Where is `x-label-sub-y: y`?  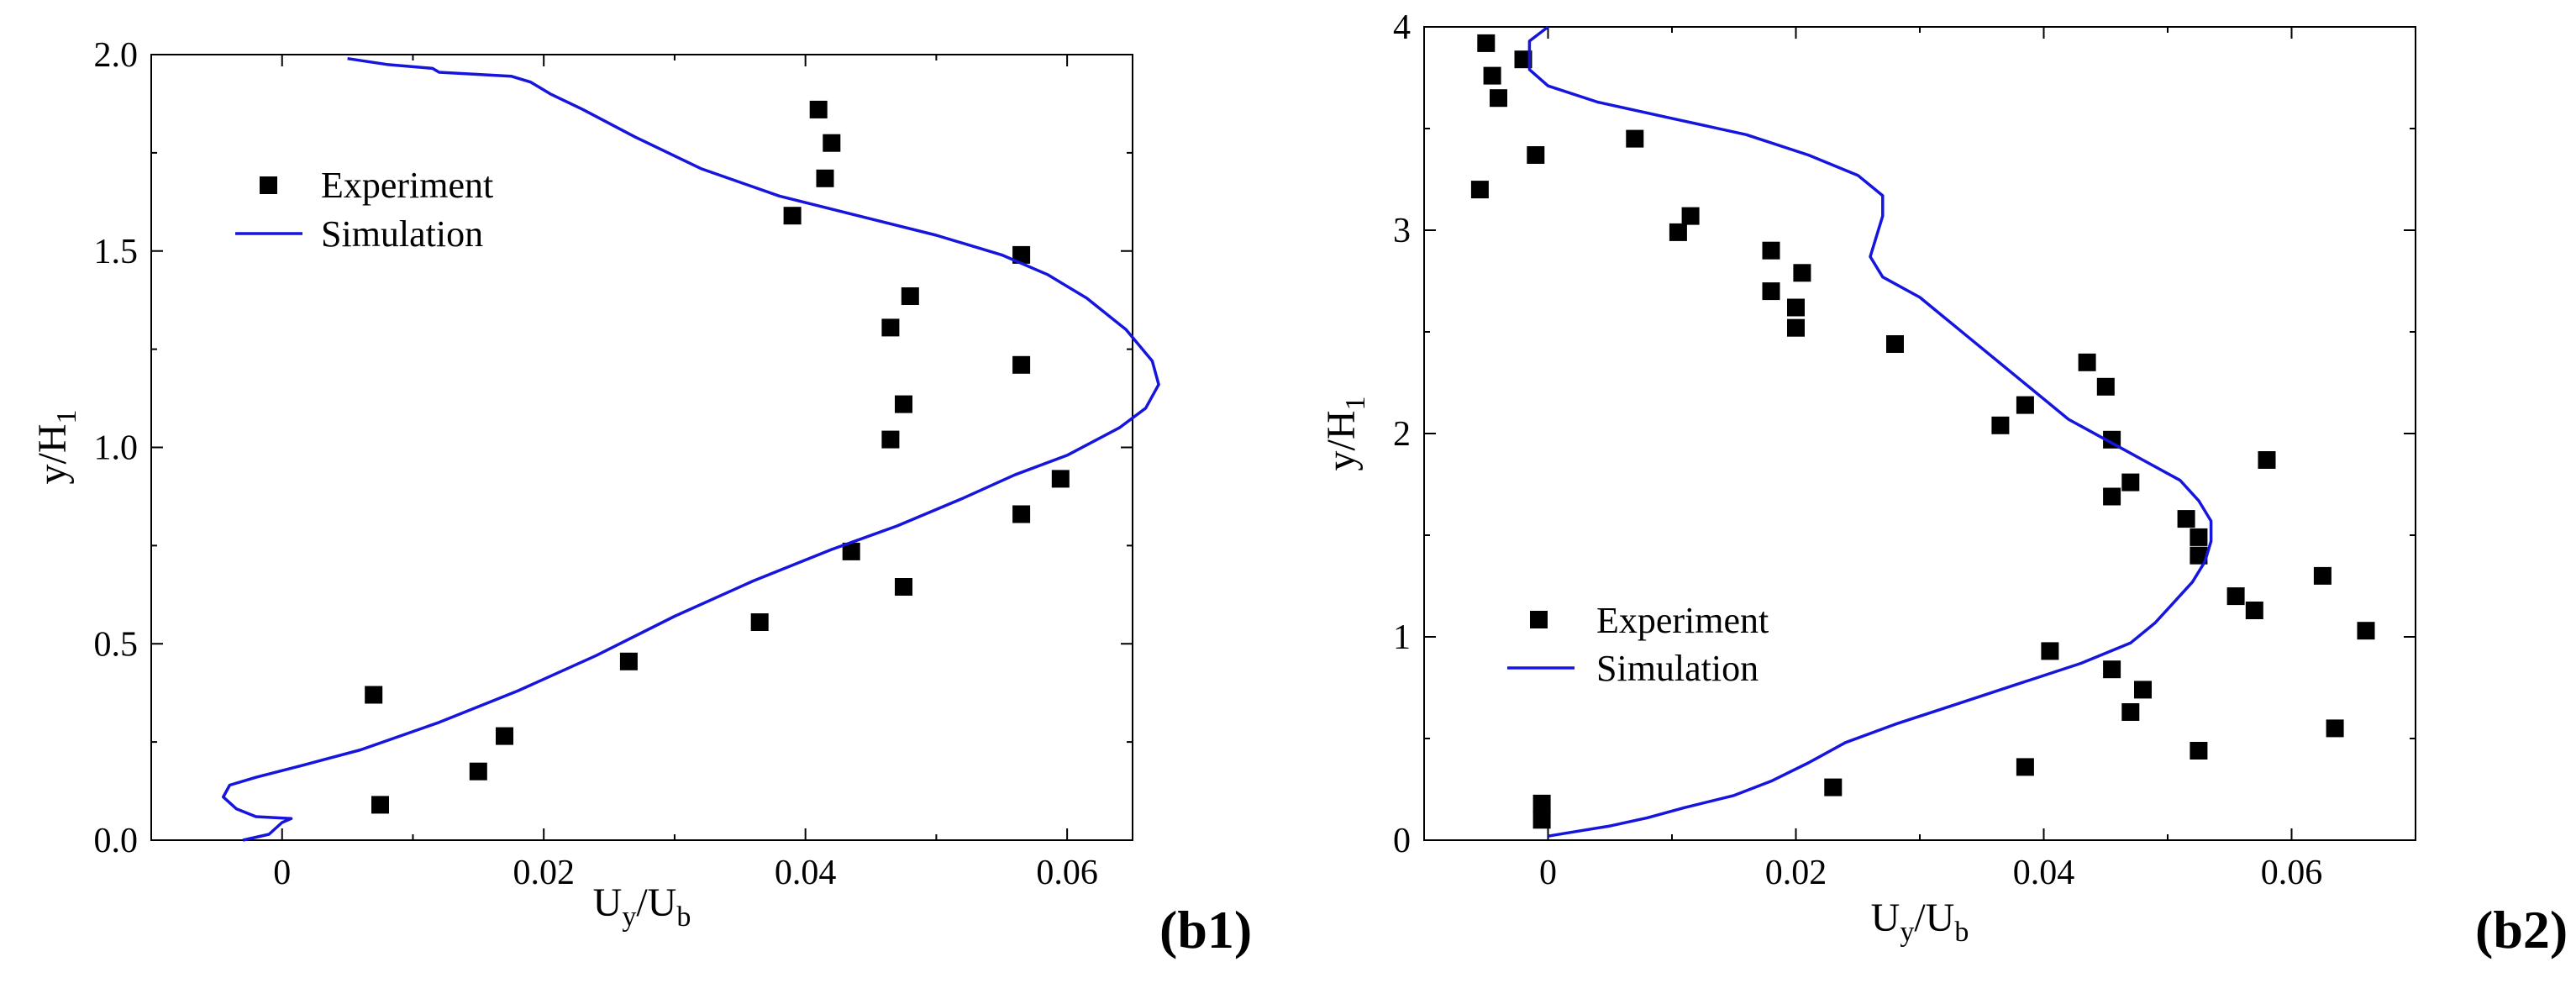 x-label-sub-y: y is located at coordinates (1907, 933).